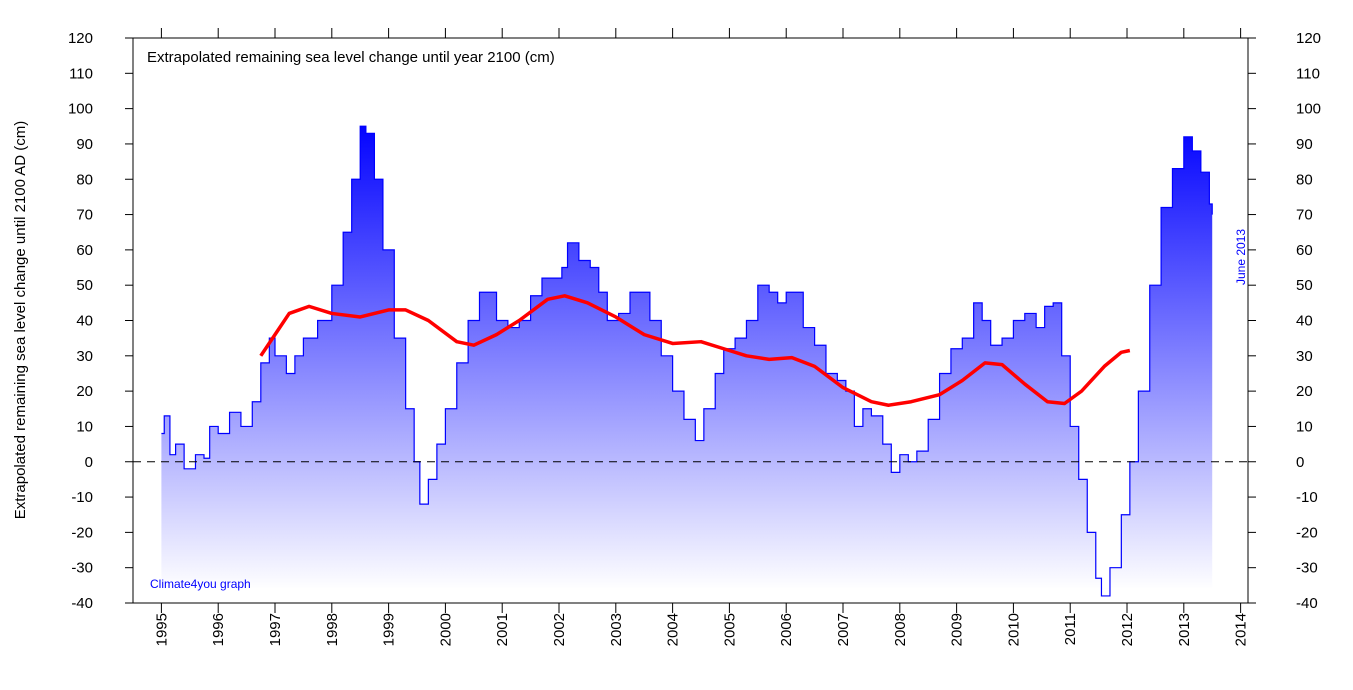 This screenshot has width=1353, height=690. What do you see at coordinates (1304, 250) in the screenshot?
I see `y2-tick-label: 60` at bounding box center [1304, 250].